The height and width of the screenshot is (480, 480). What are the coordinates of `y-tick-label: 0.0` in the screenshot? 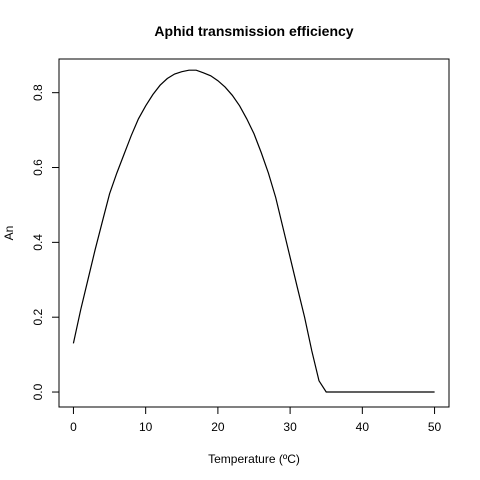 It's located at (38, 391).